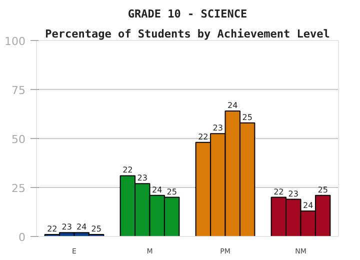  I want to click on y-tick-label: 100, so click(15, 41).